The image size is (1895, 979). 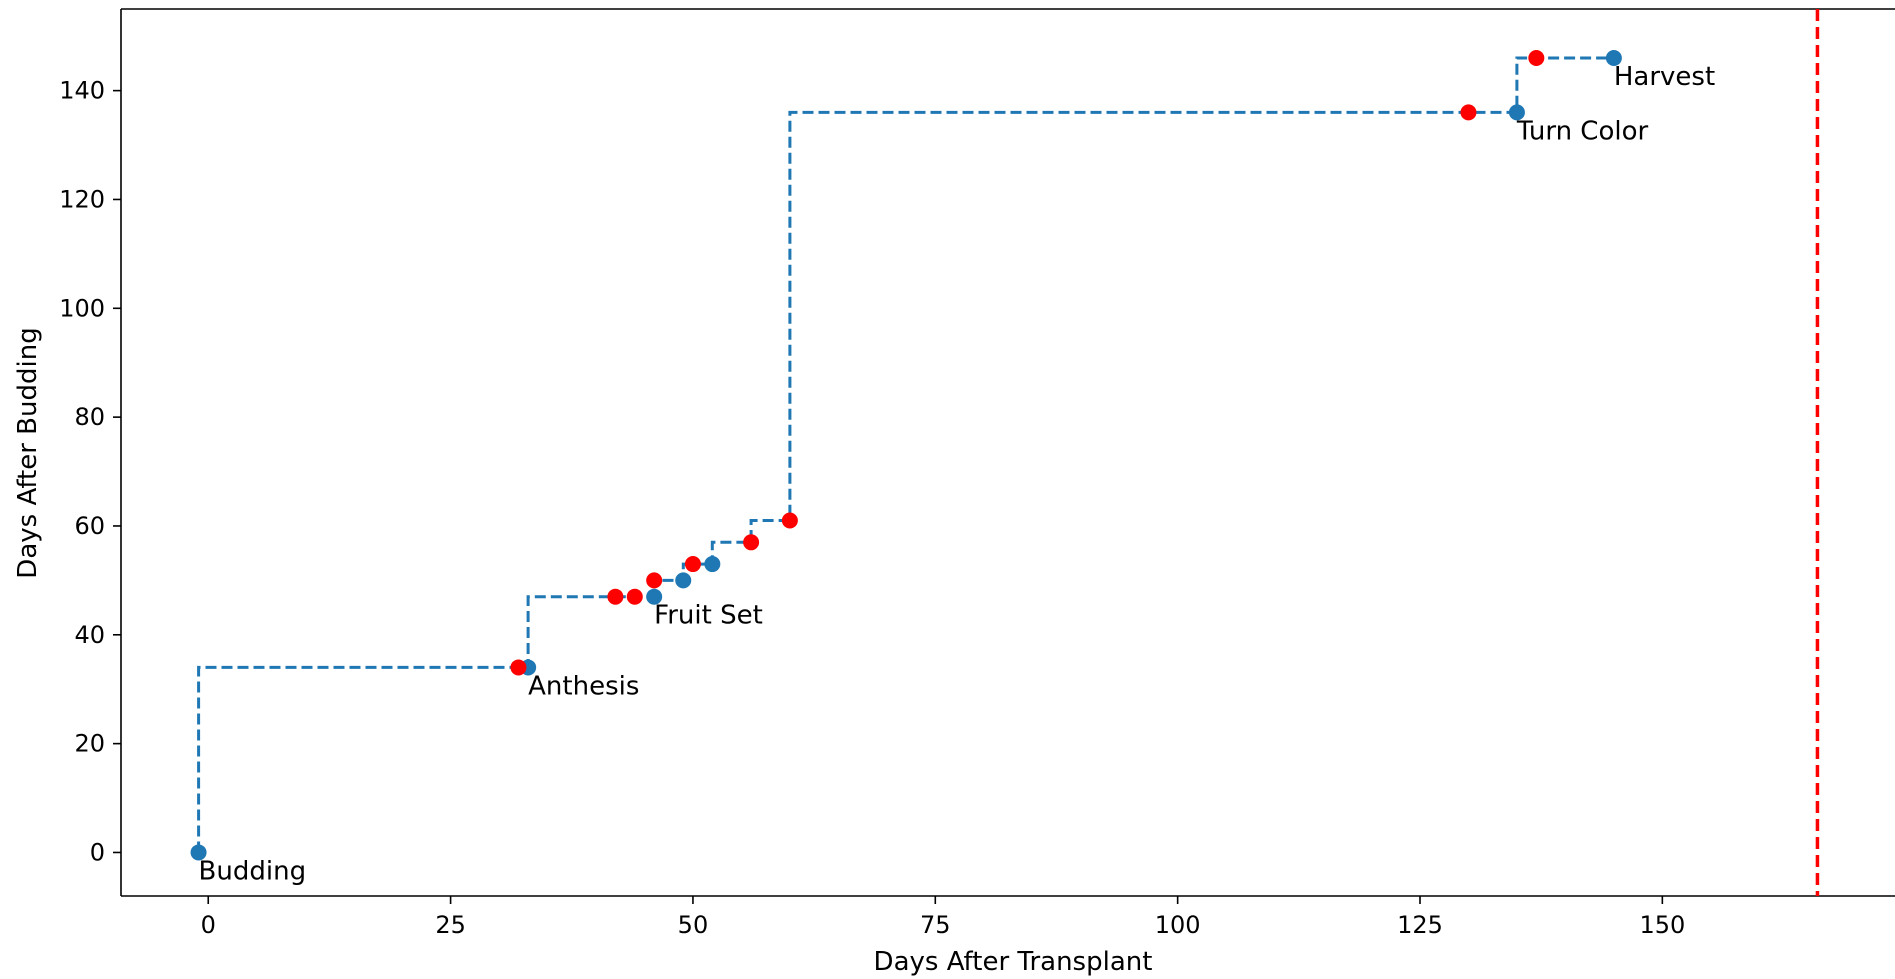 I want to click on y-axis: 0 20 40 60 80 100 120 140, so click(x=90, y=471).